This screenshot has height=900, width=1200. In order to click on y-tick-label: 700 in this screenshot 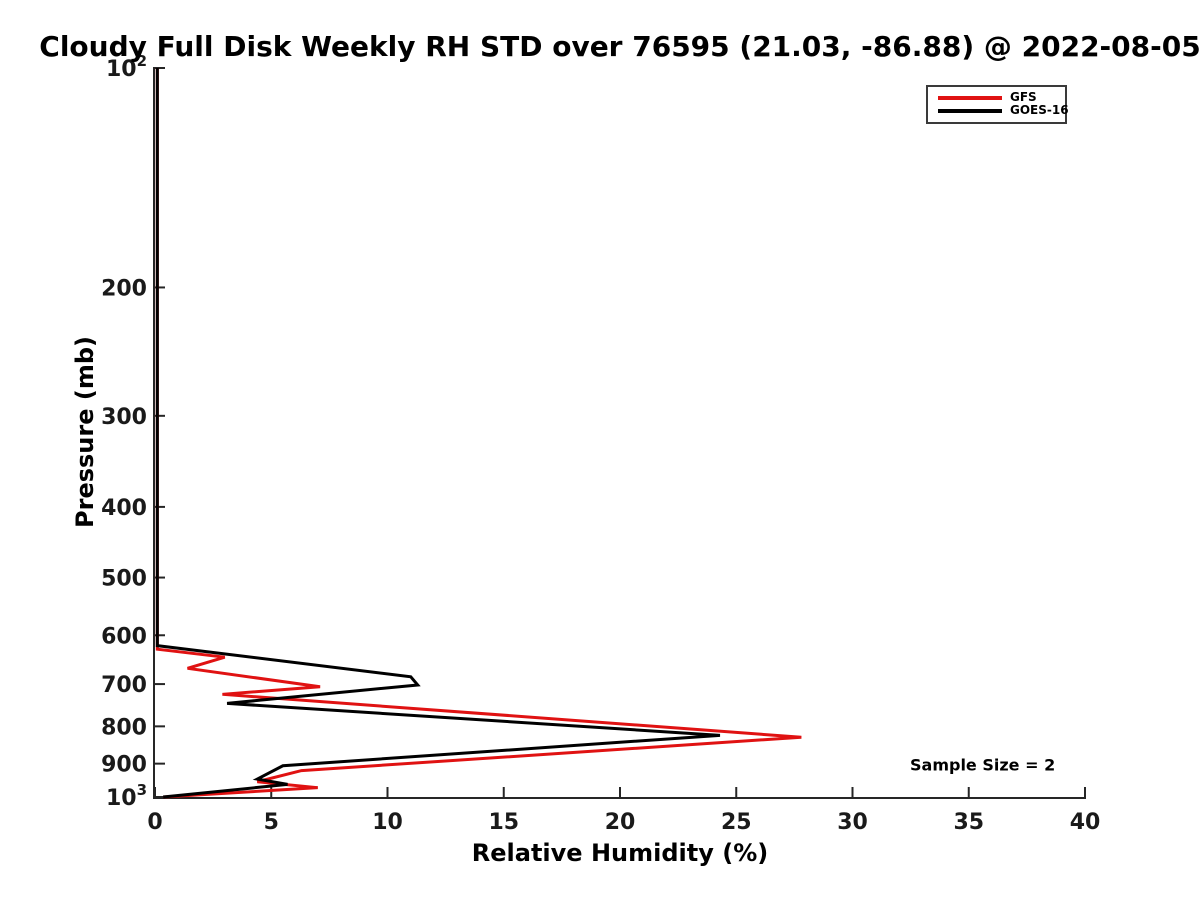, I will do `click(124, 685)`.